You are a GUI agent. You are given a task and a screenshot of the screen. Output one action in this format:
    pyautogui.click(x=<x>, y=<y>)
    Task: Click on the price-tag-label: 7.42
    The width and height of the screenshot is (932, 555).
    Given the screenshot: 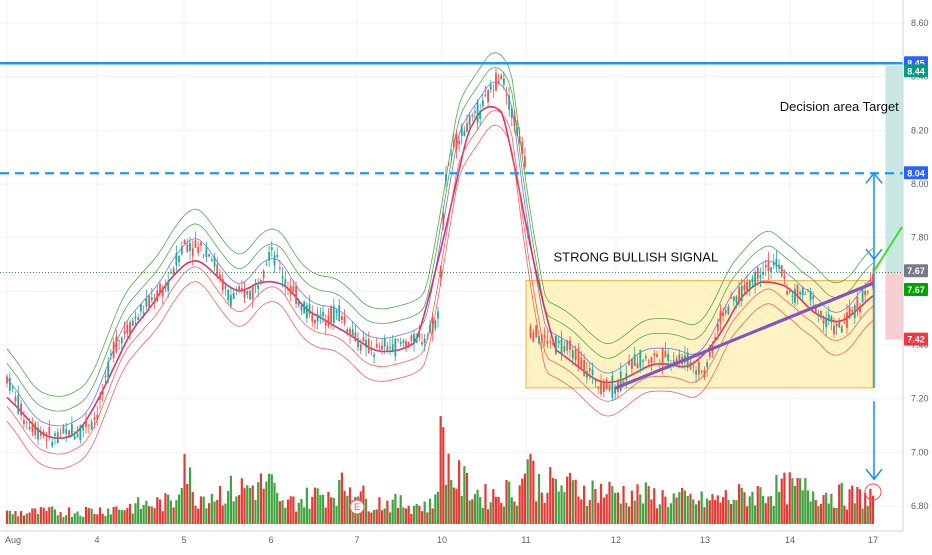 What is the action you would take?
    pyautogui.click(x=916, y=340)
    